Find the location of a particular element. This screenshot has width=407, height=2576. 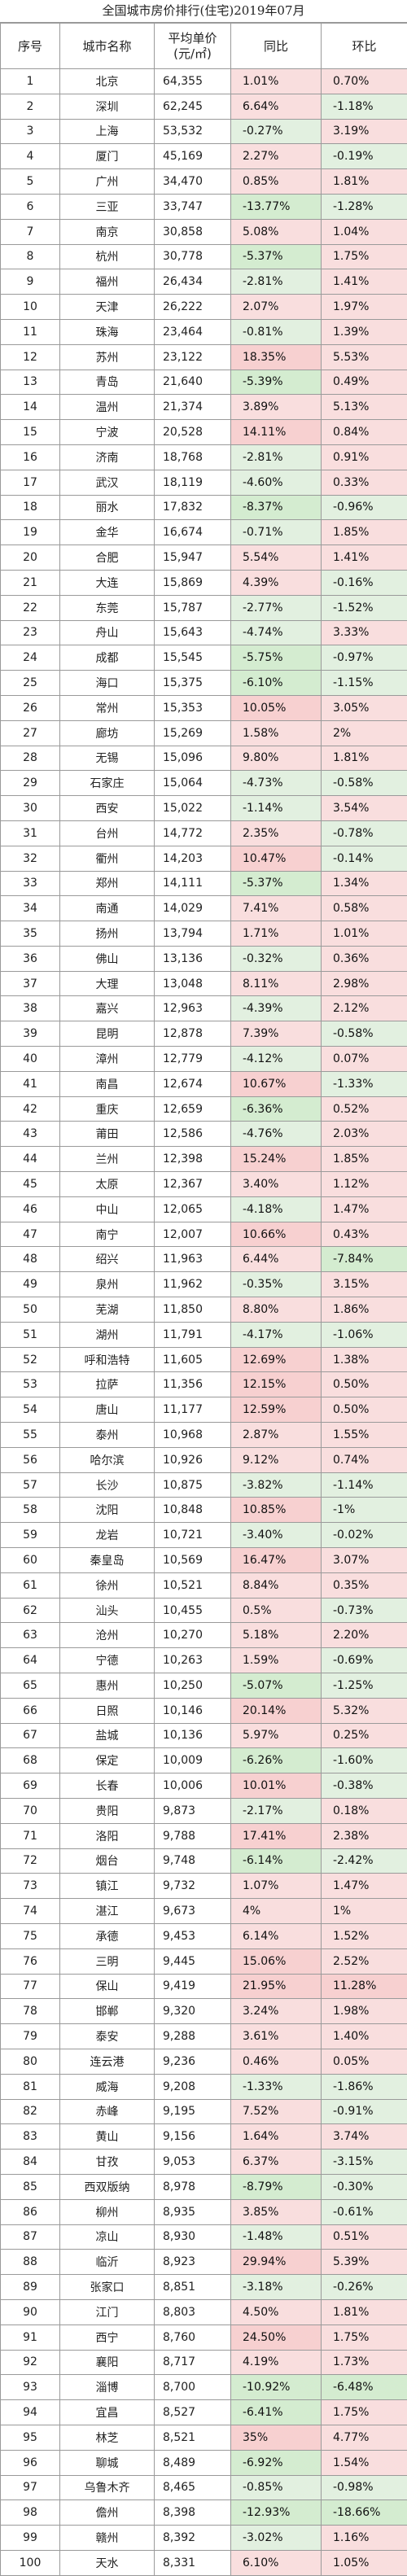

cell-mom: 1.47% is located at coordinates (364, 1887).